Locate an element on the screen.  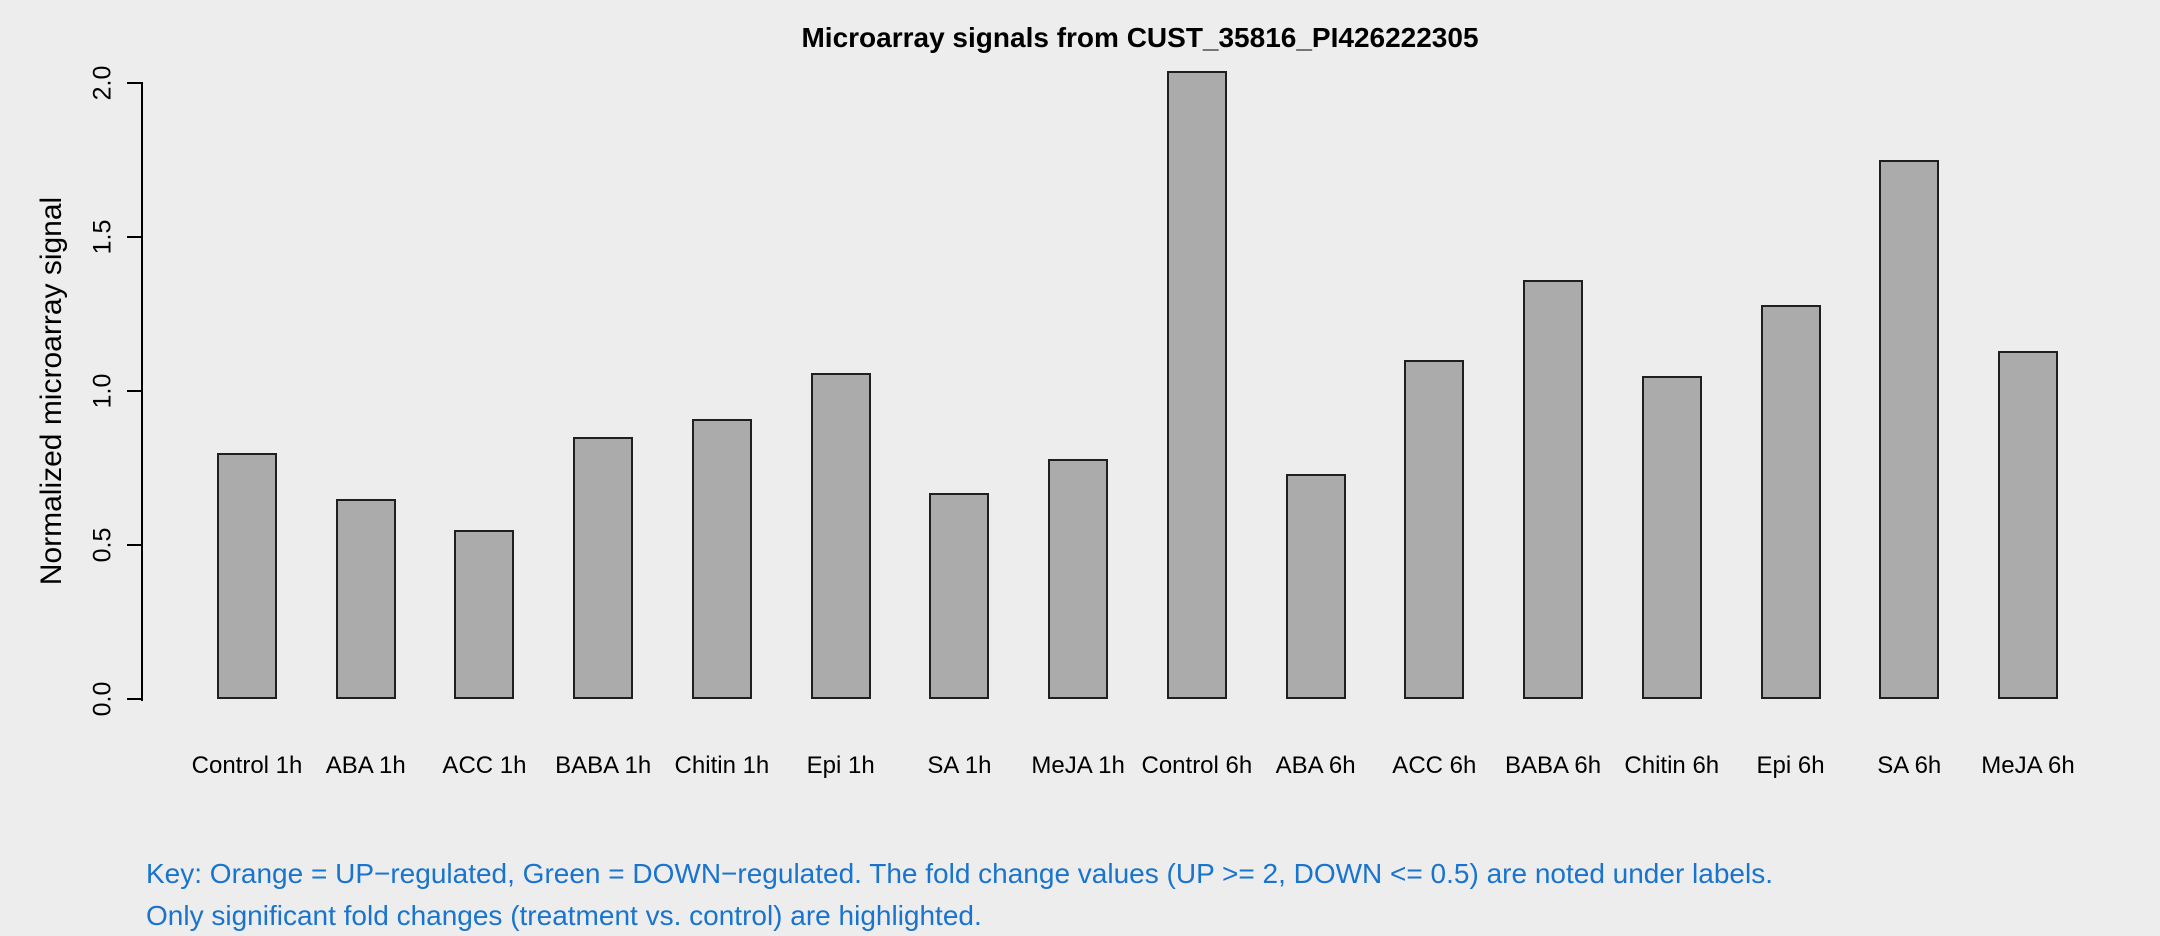
y-tick-0.5 is located at coordinates (134, 545).